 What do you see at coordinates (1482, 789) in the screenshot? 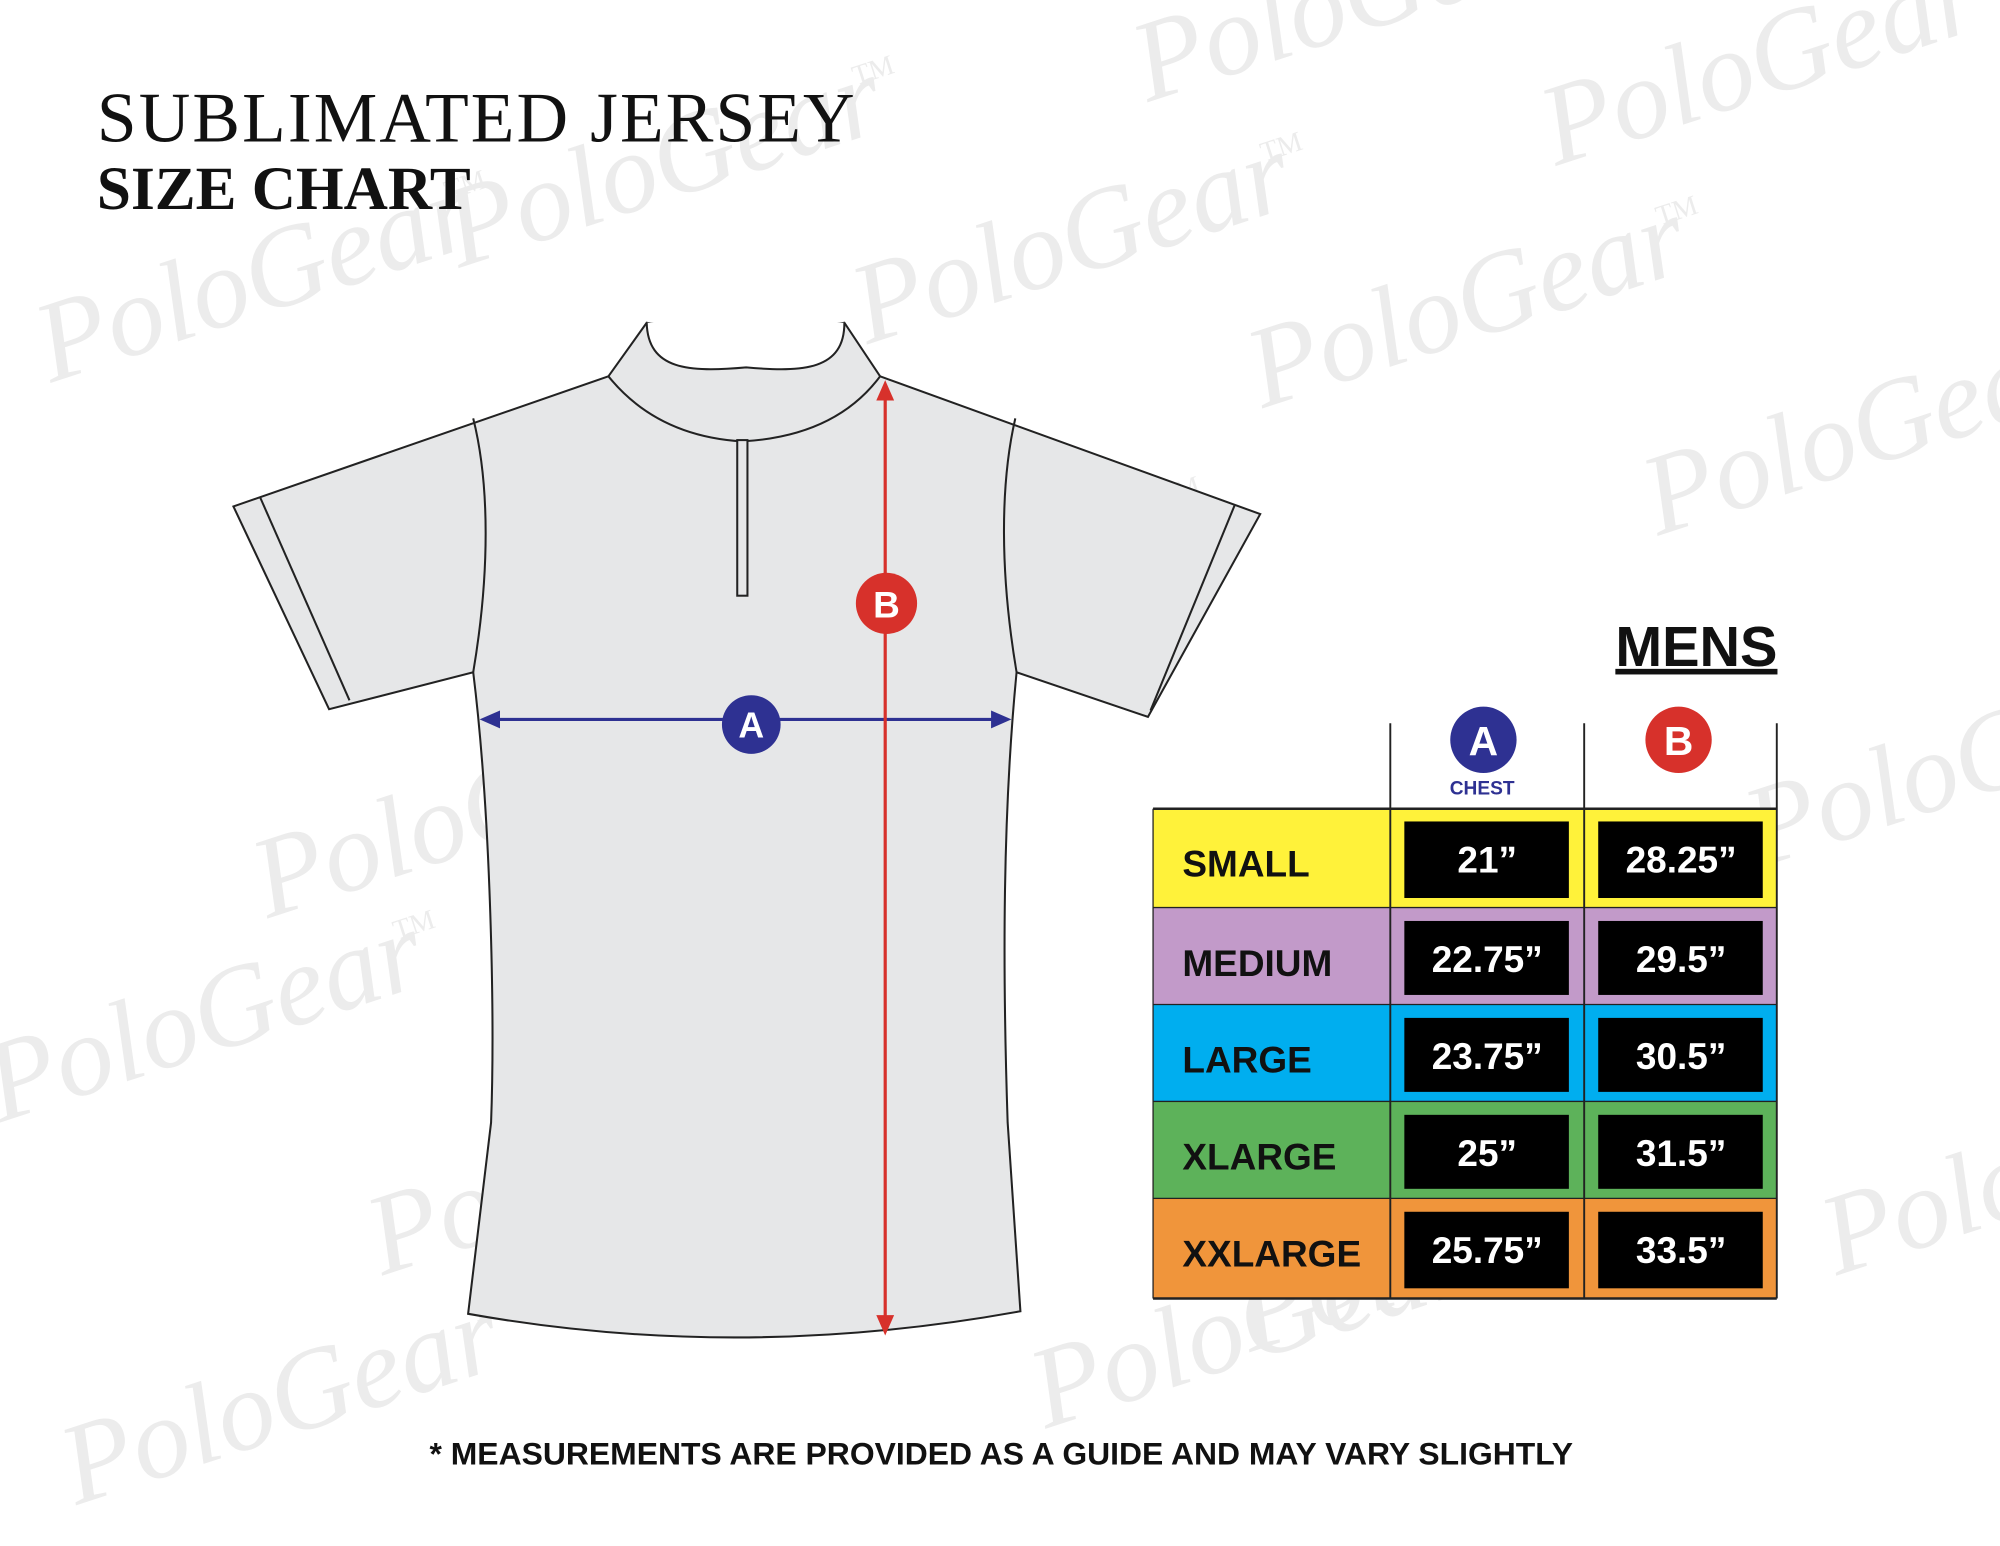
I see `column-label: CHEST` at bounding box center [1482, 789].